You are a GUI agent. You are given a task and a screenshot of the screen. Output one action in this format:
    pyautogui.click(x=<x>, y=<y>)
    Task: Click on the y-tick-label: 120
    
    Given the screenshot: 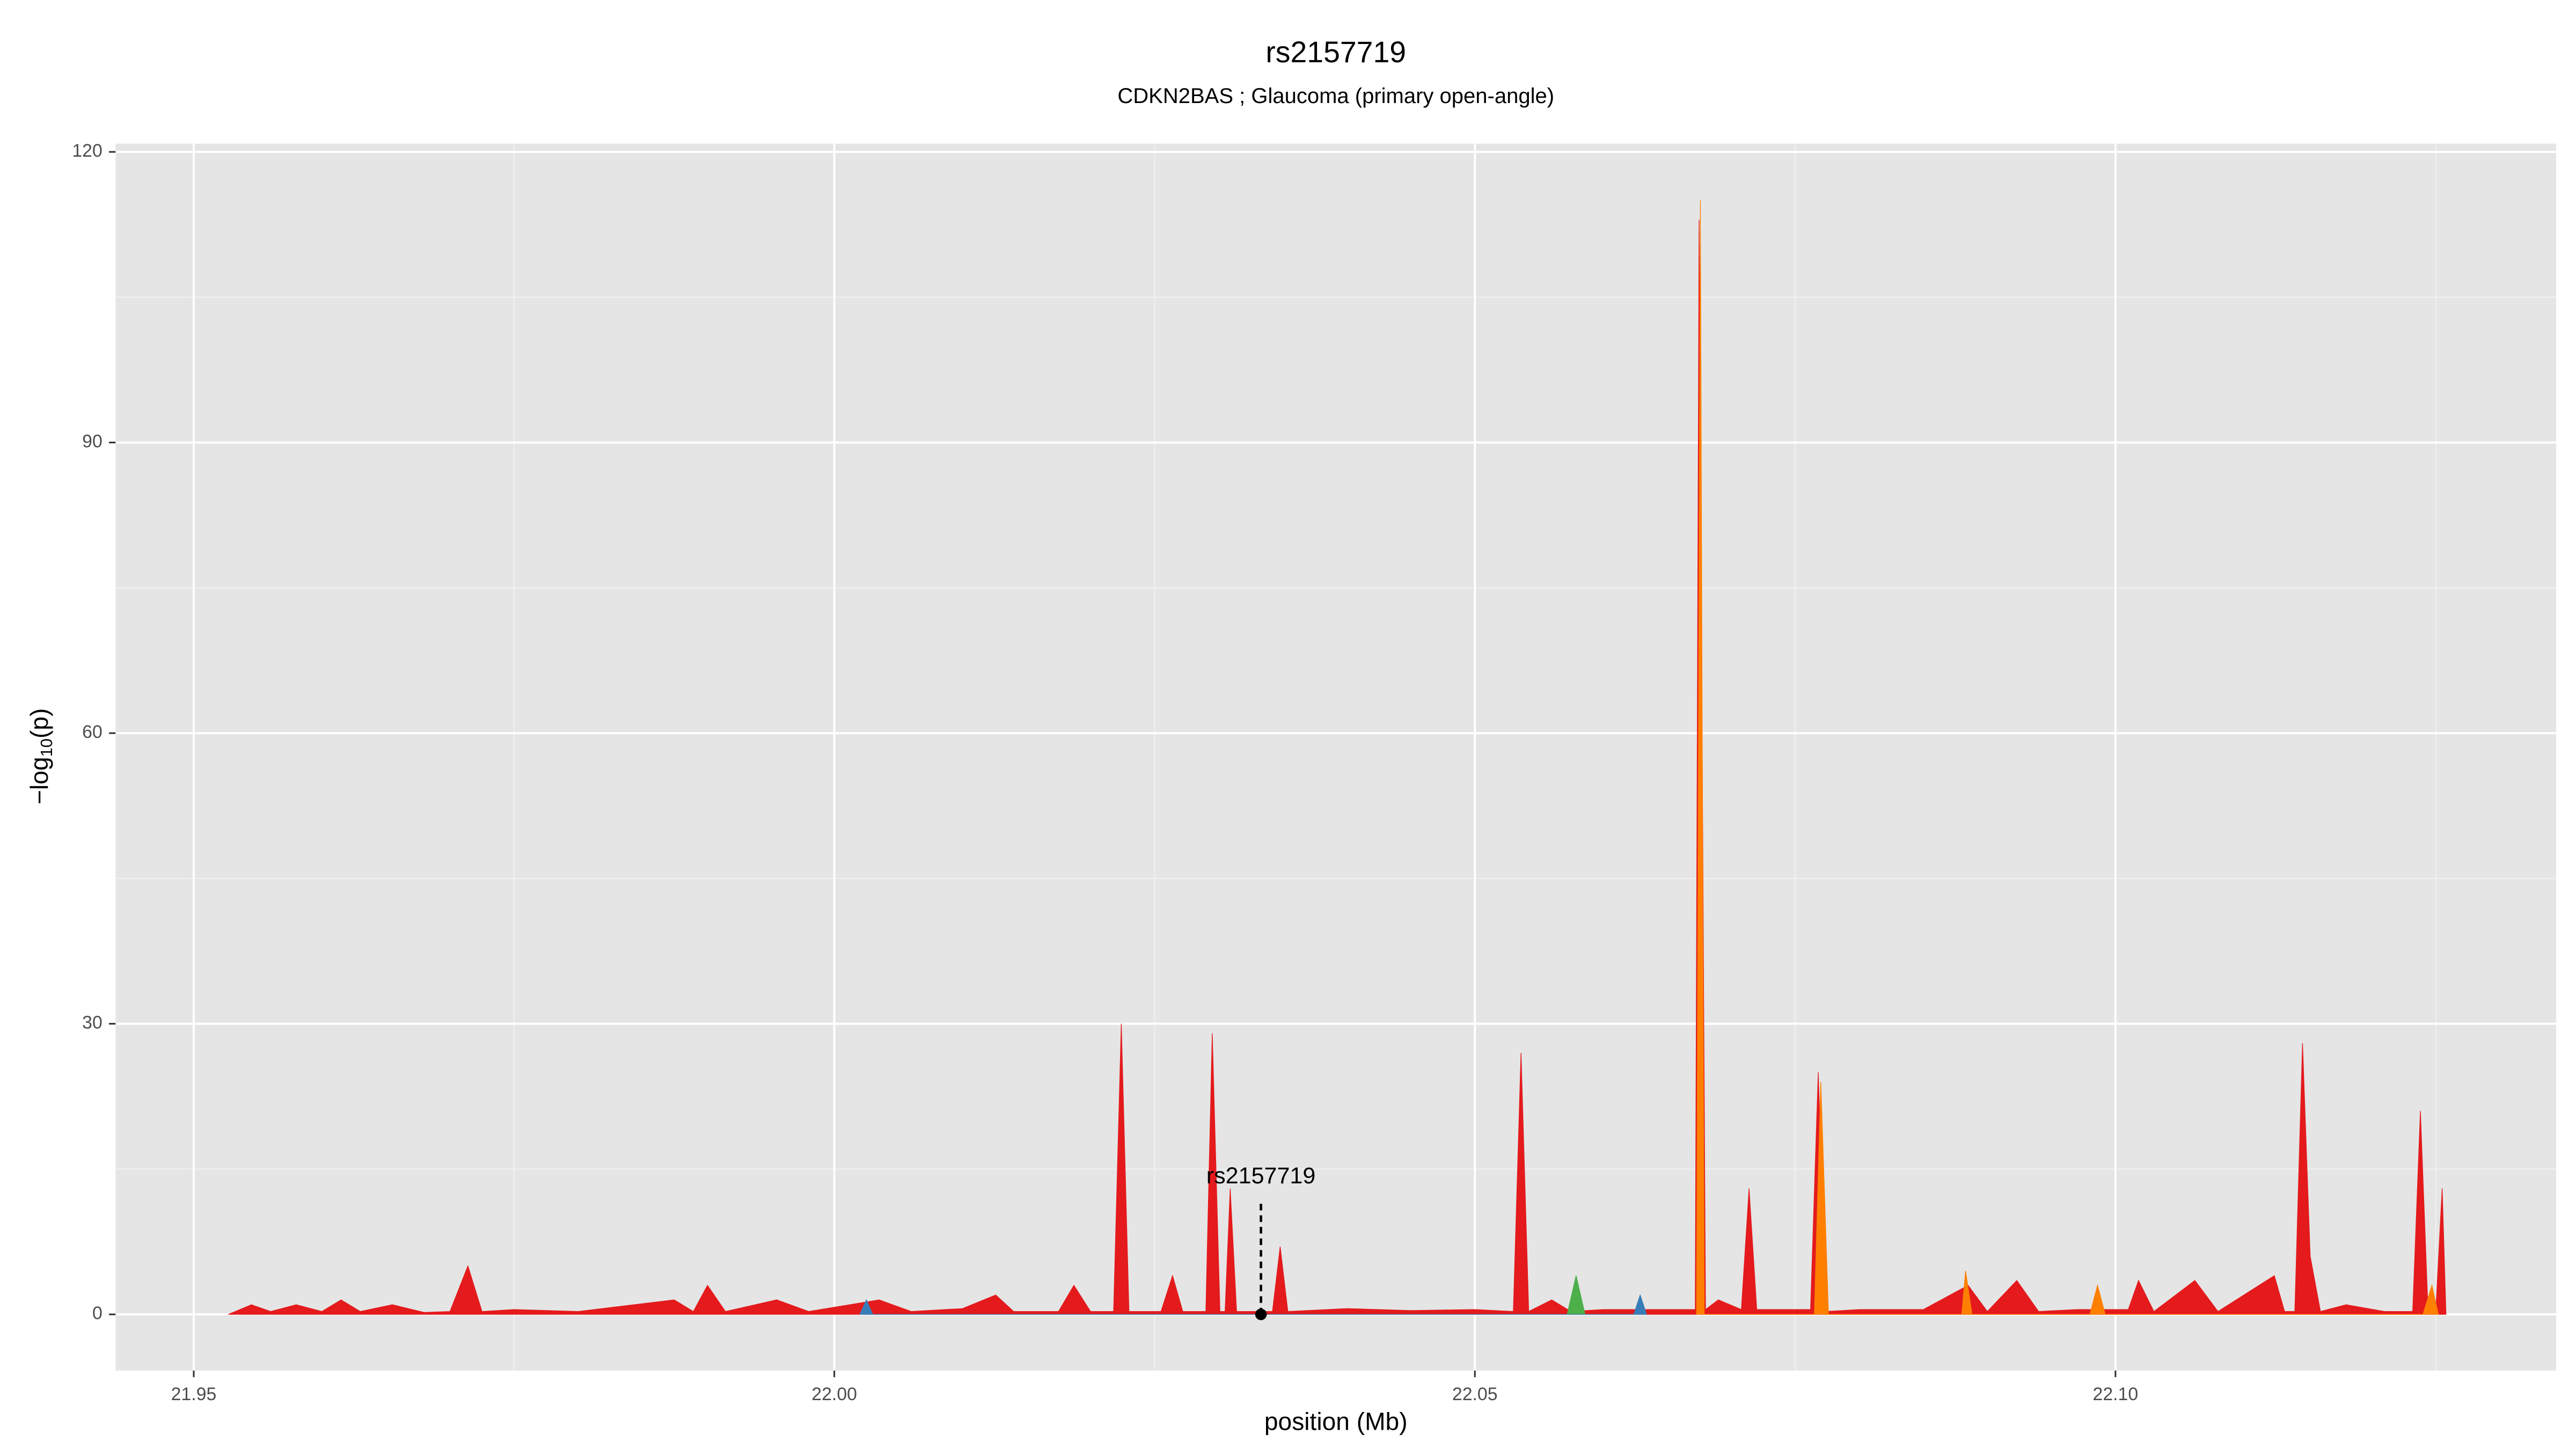 What is the action you would take?
    pyautogui.click(x=87, y=151)
    